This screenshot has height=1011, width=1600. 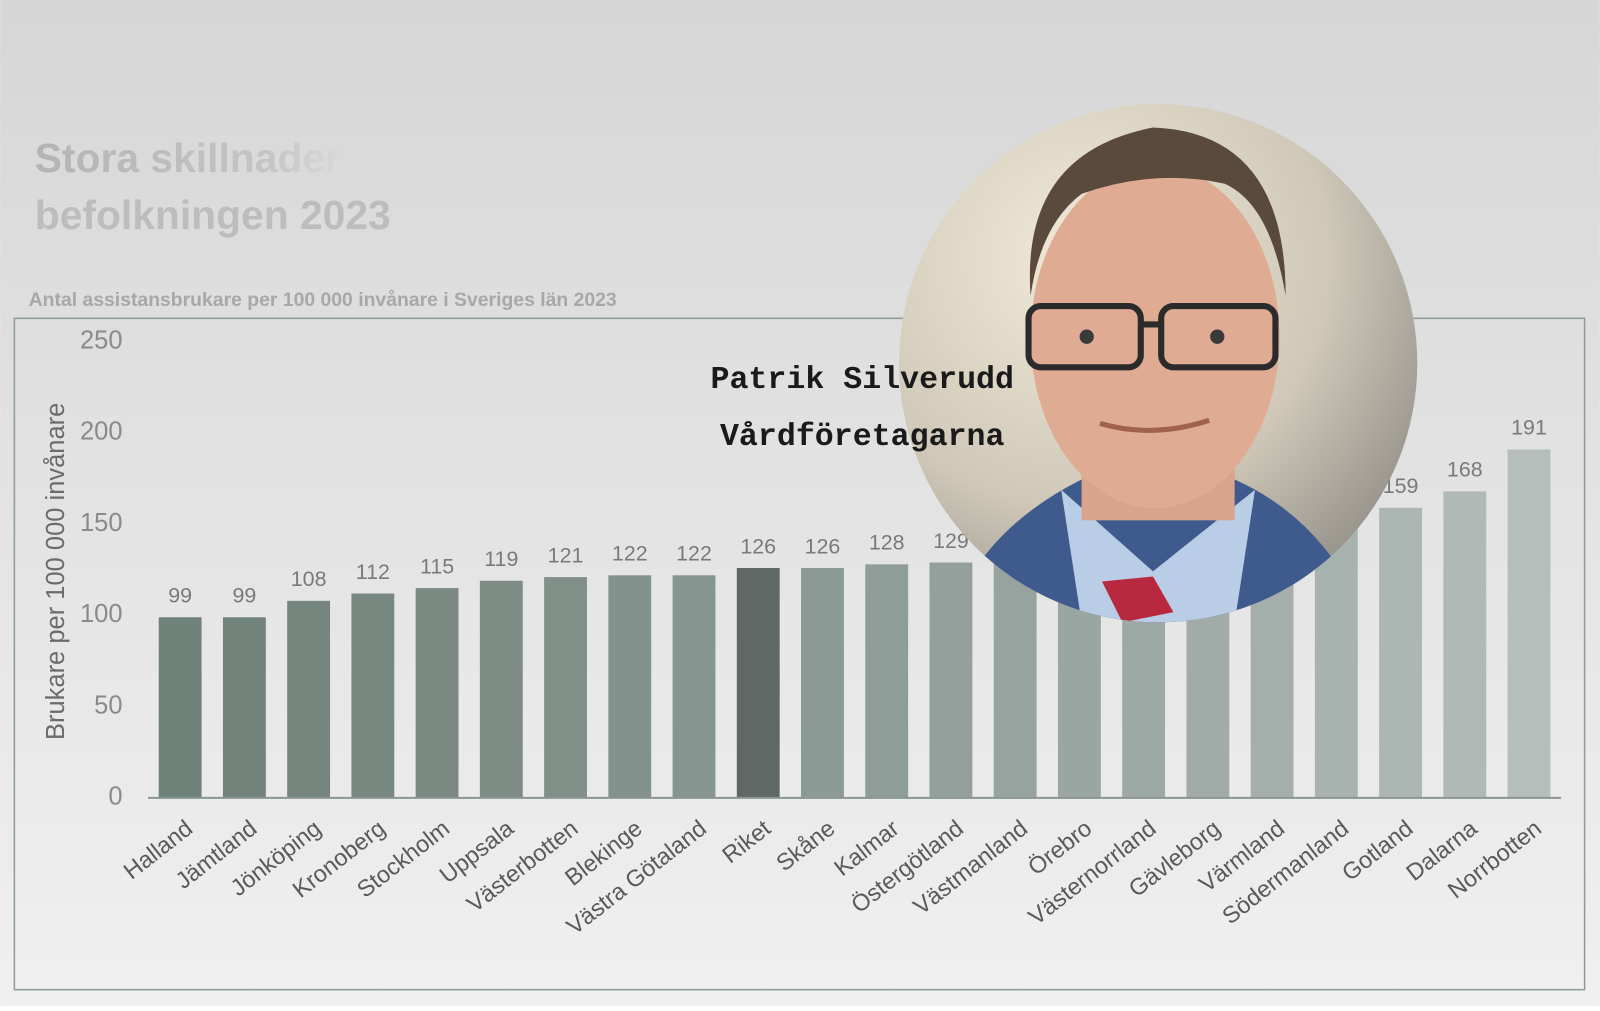 What do you see at coordinates (188, 158) in the screenshot?
I see `title-line: Stora skillnader` at bounding box center [188, 158].